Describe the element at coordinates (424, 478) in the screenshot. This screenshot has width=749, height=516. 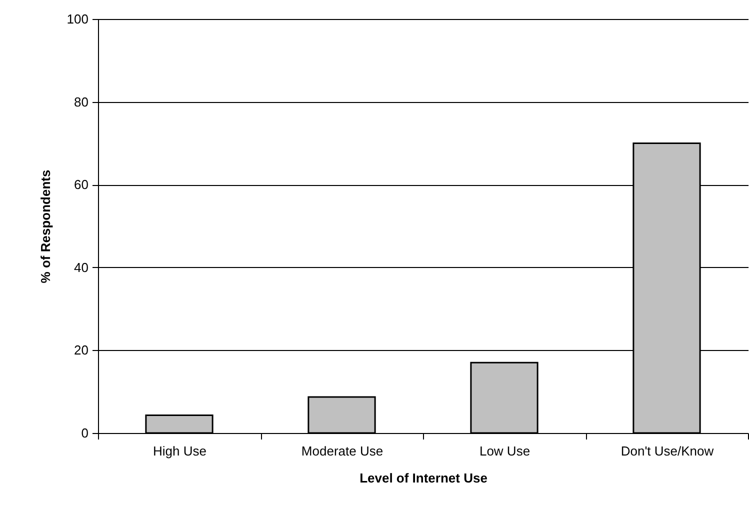
I see `x-axis-title: Level of Internet Use` at that location.